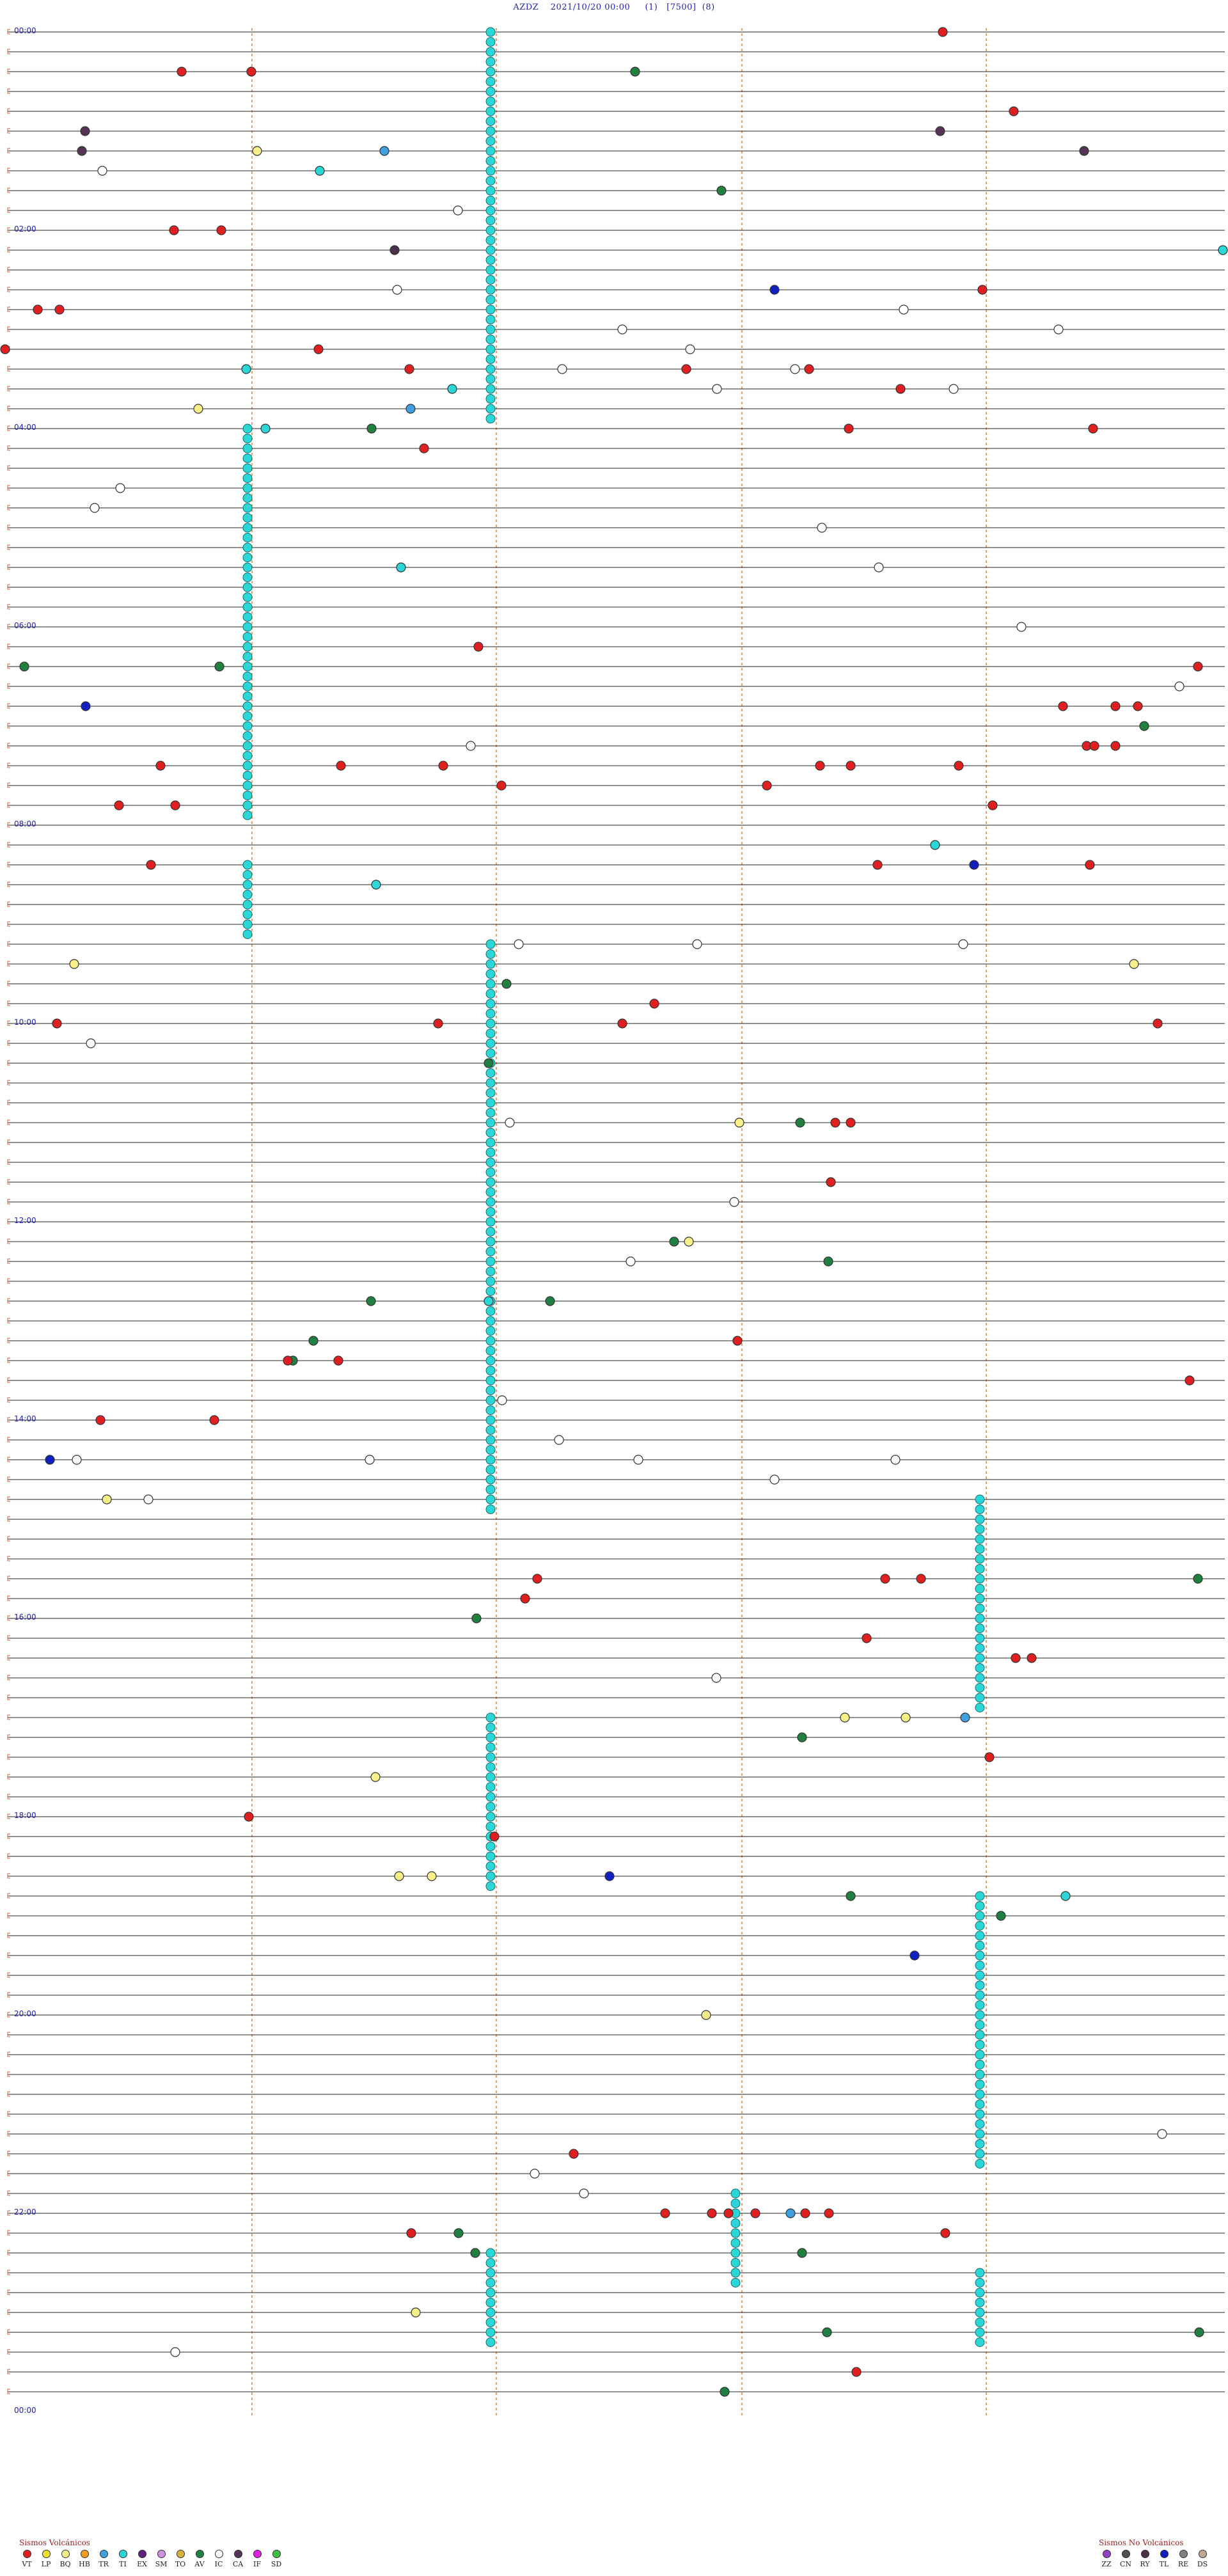 Image resolution: width=1228 pixels, height=2576 pixels. What do you see at coordinates (46, 2564) in the screenshot?
I see `legend-code: LP` at bounding box center [46, 2564].